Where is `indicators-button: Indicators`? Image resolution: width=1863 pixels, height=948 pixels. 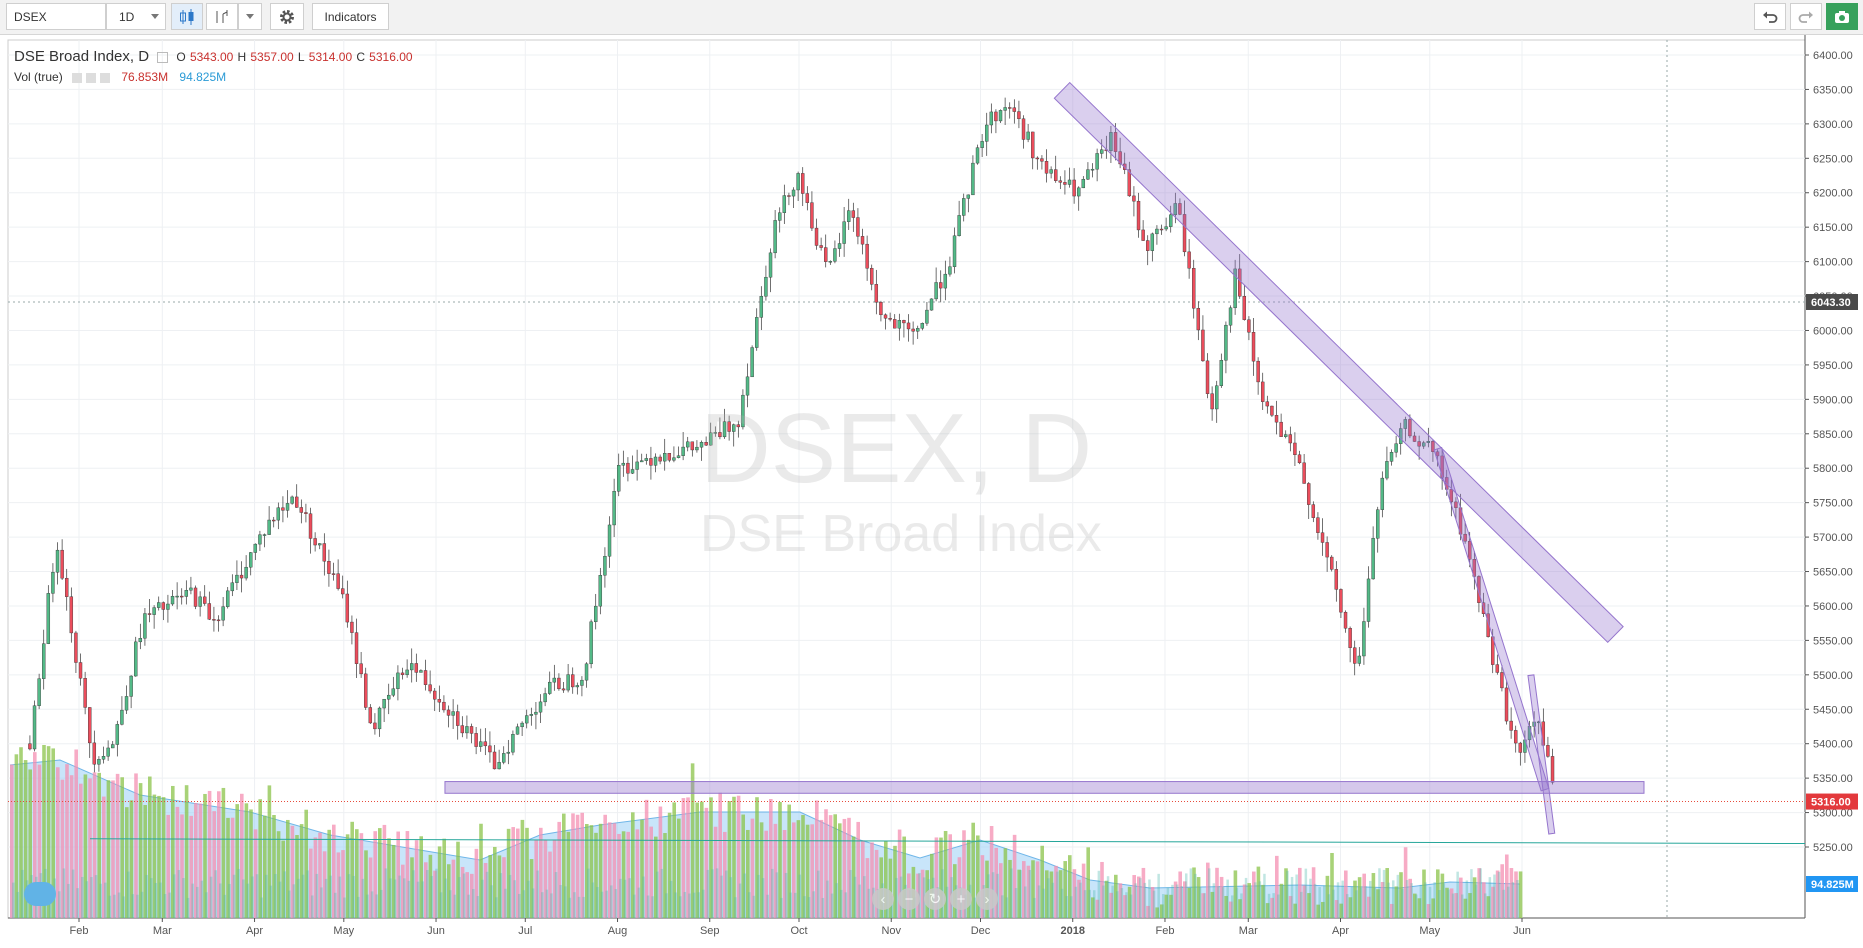 indicators-button: Indicators is located at coordinates (350, 16).